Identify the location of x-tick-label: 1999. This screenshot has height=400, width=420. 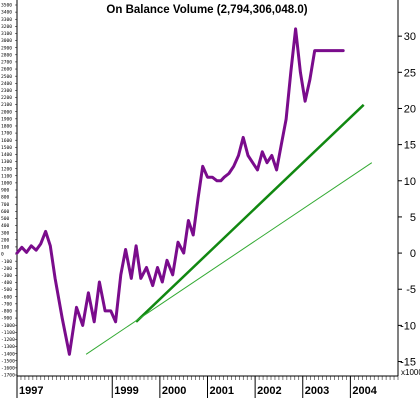
(126, 391).